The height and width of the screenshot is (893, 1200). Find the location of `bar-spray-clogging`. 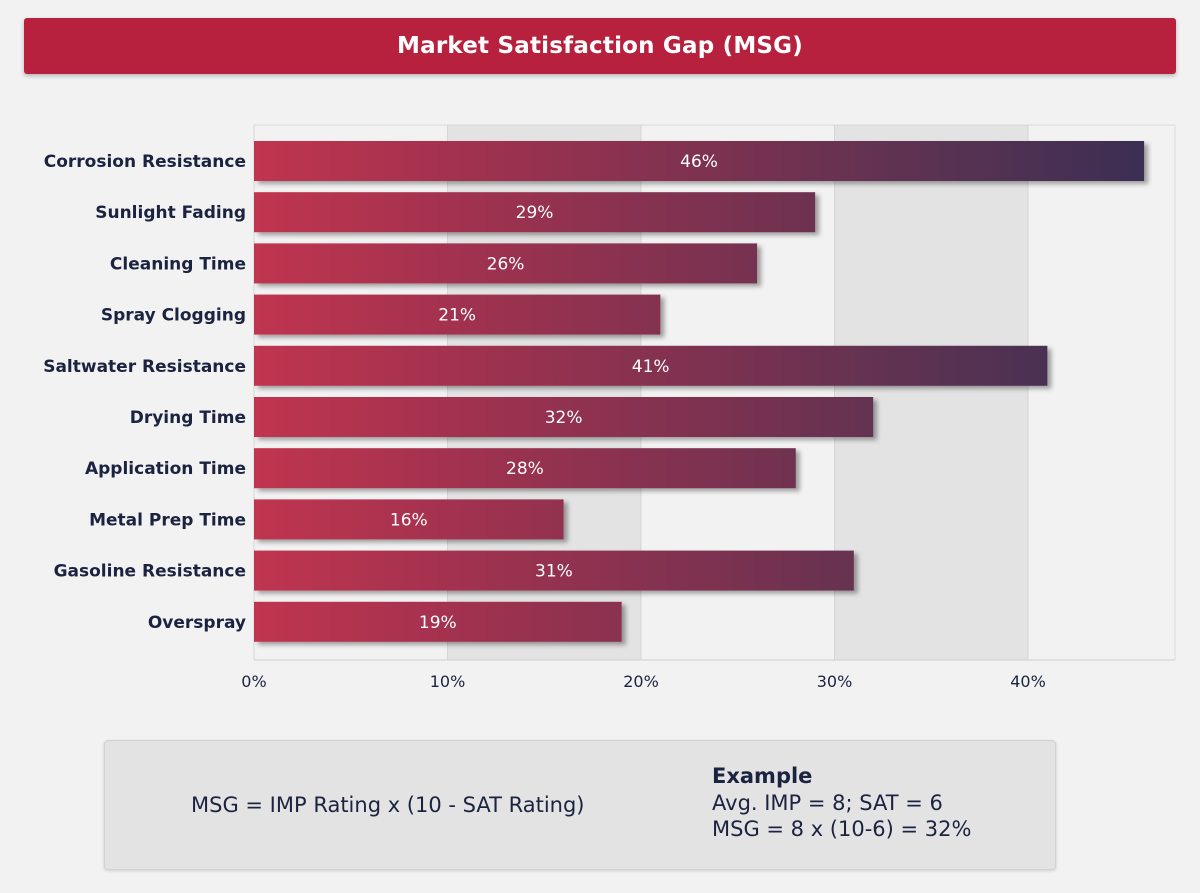

bar-spray-clogging is located at coordinates (457, 314).